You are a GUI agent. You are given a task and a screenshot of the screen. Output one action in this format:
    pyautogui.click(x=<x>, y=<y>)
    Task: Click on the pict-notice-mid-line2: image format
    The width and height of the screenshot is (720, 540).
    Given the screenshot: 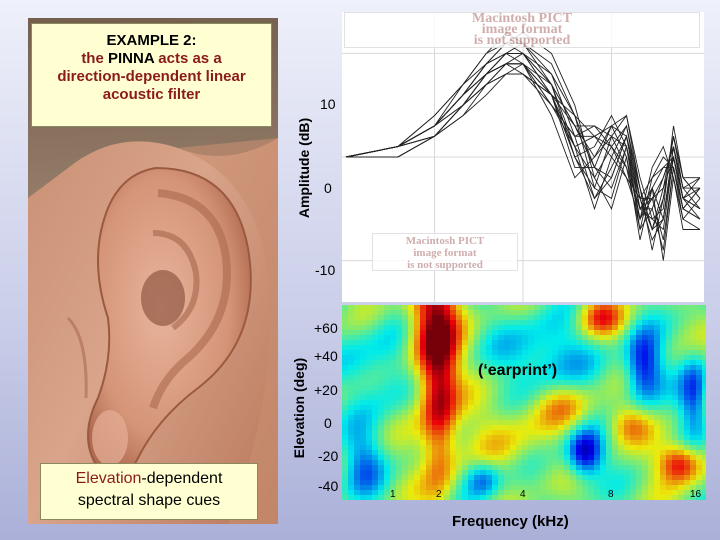 What is the action you would take?
    pyautogui.click(x=445, y=253)
    